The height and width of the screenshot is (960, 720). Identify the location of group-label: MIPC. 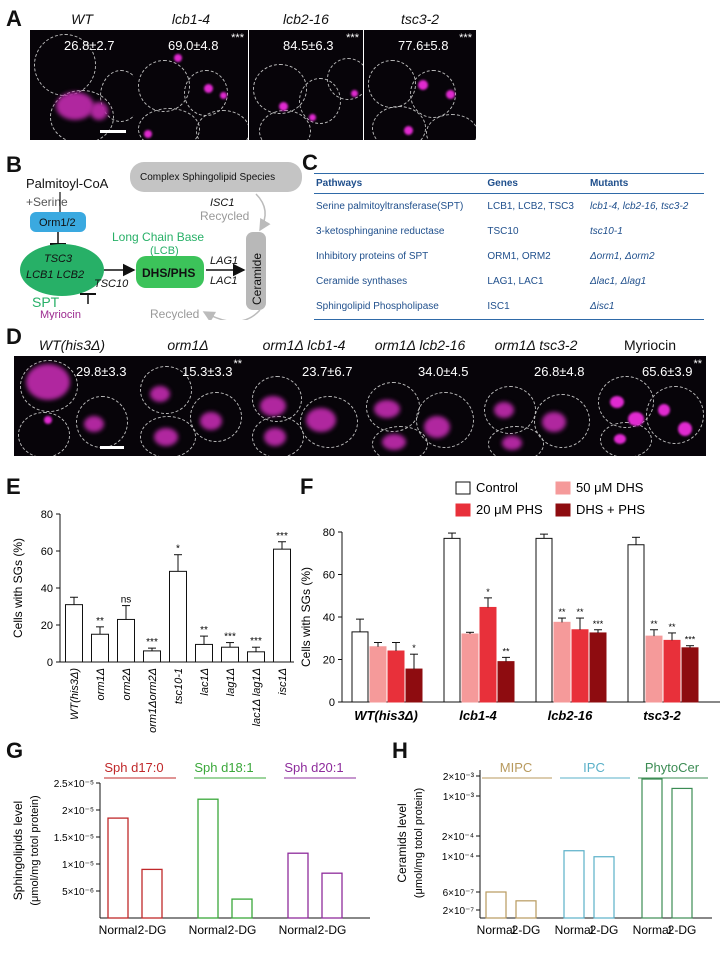
(516, 767).